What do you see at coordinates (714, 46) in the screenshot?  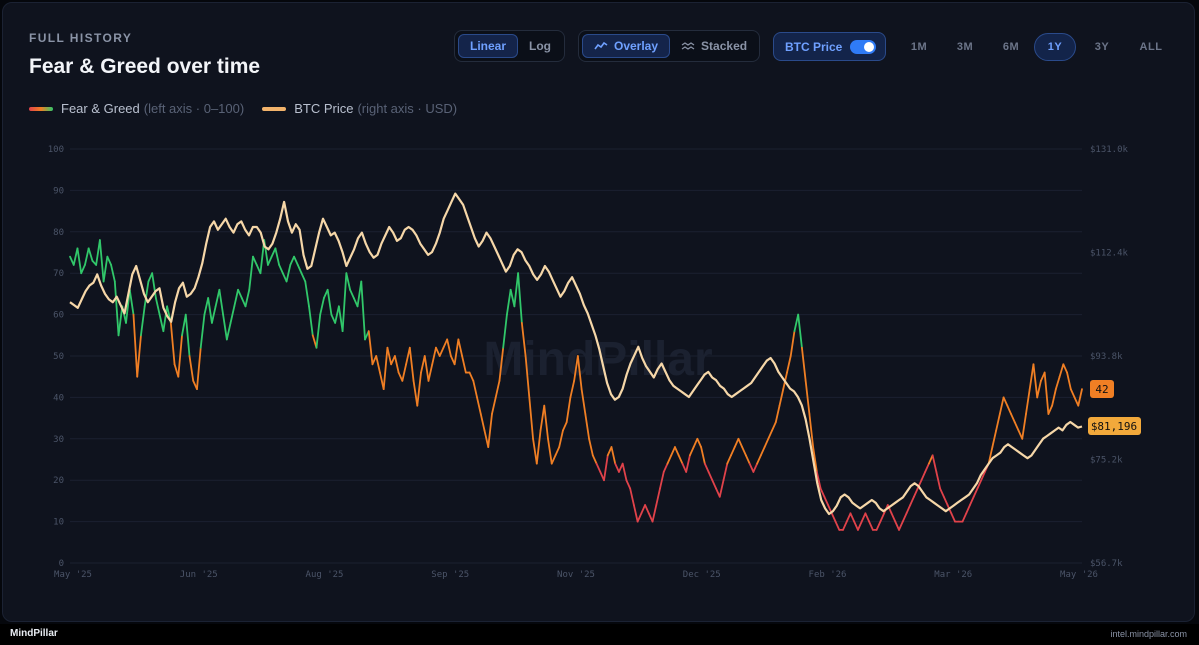 I see `view-stacked-button: Stacked` at bounding box center [714, 46].